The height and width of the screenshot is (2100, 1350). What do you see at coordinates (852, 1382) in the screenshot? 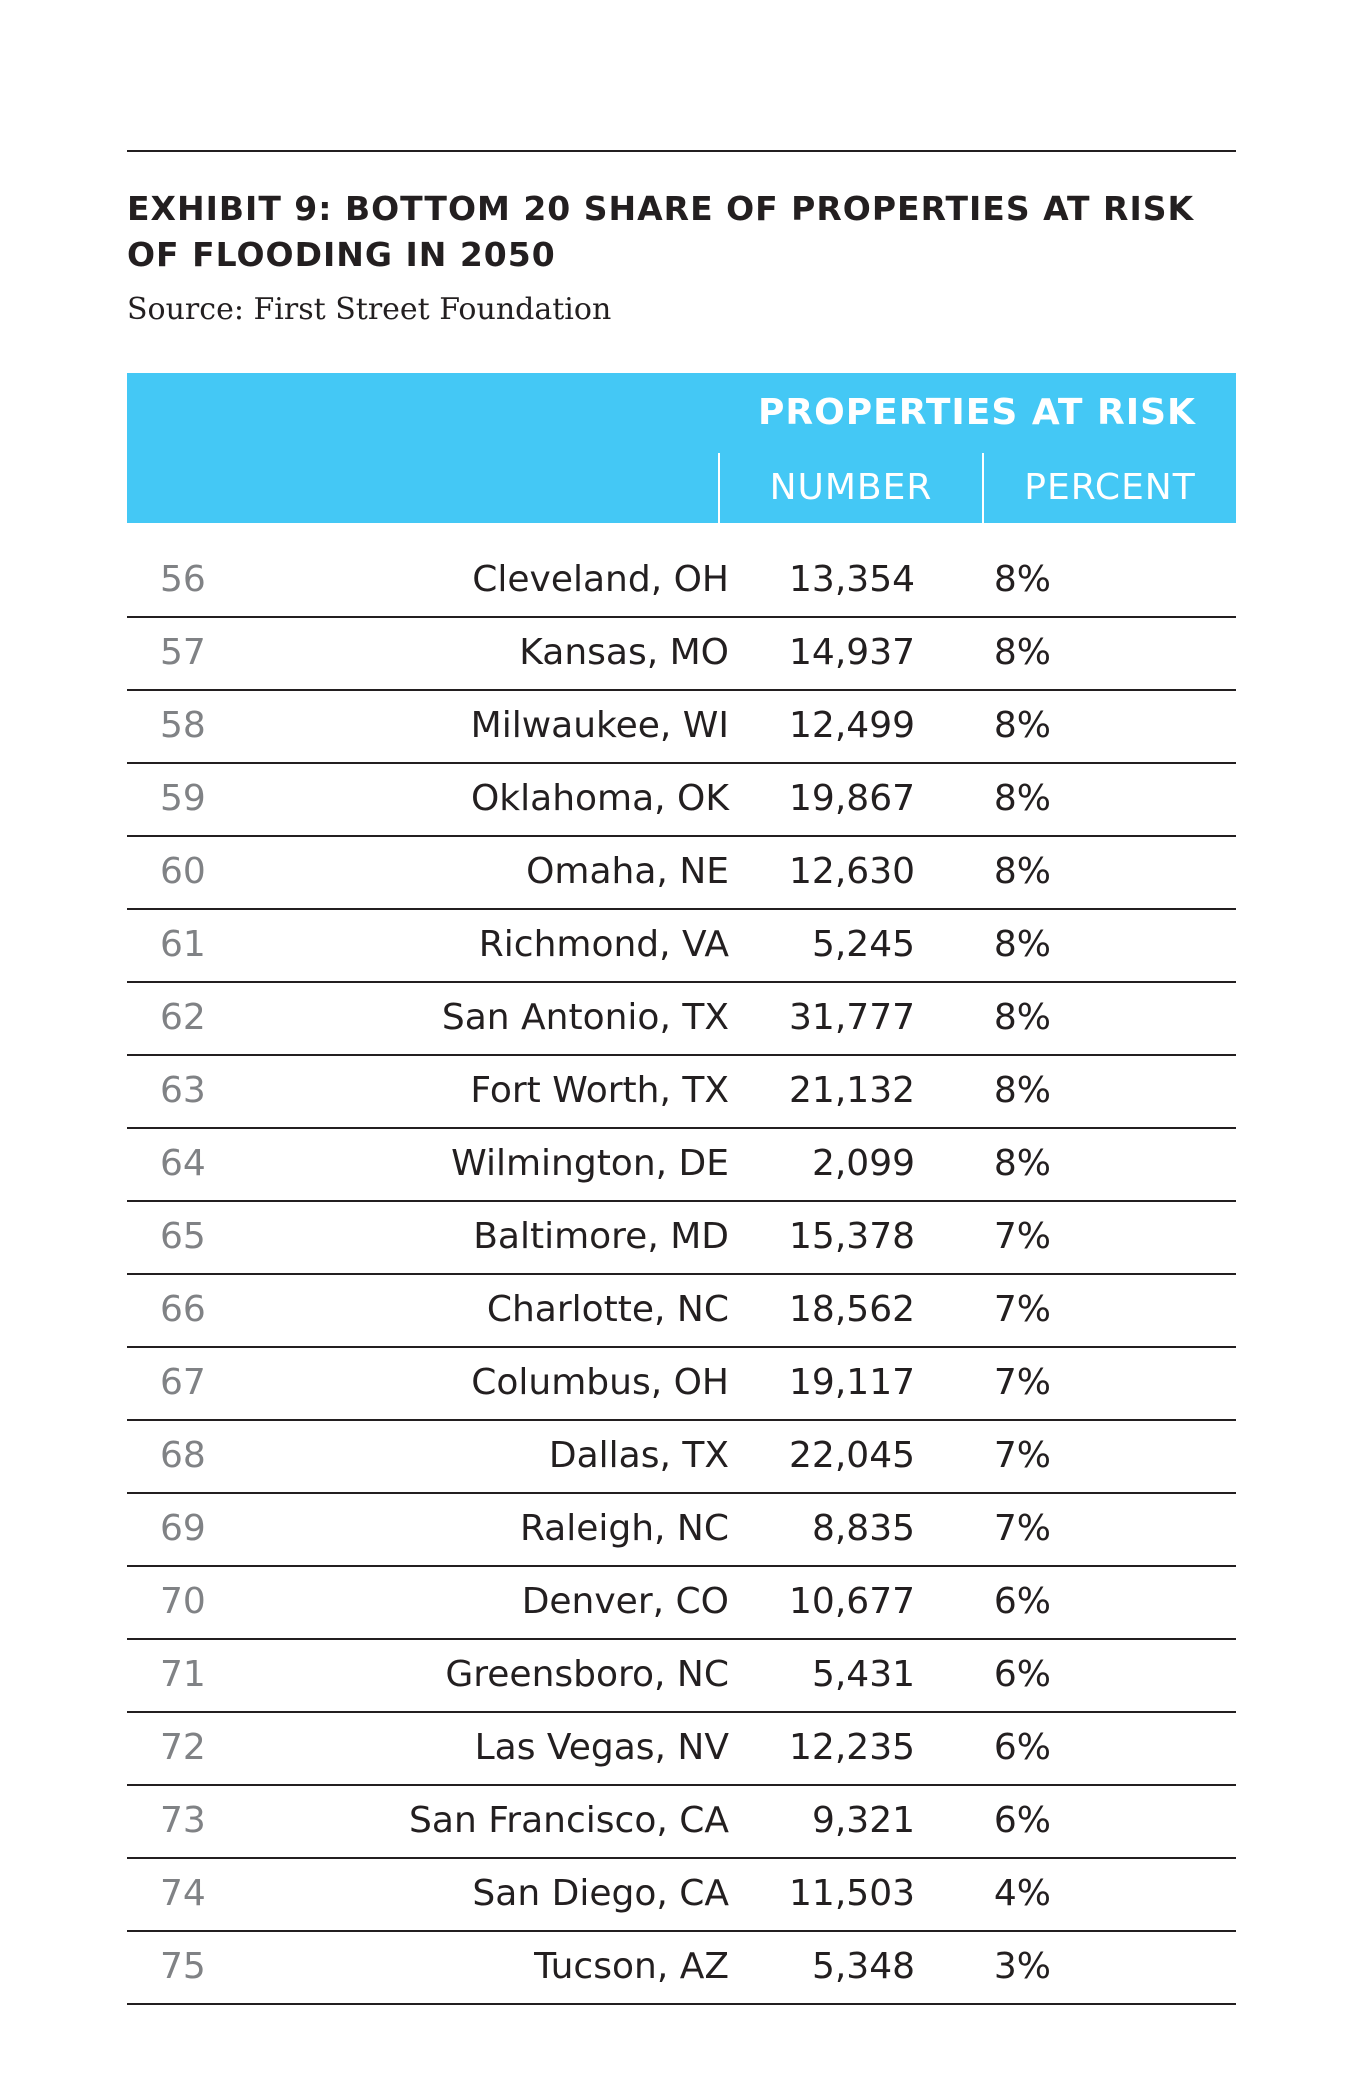
I see `number-cell: 19,117` at bounding box center [852, 1382].